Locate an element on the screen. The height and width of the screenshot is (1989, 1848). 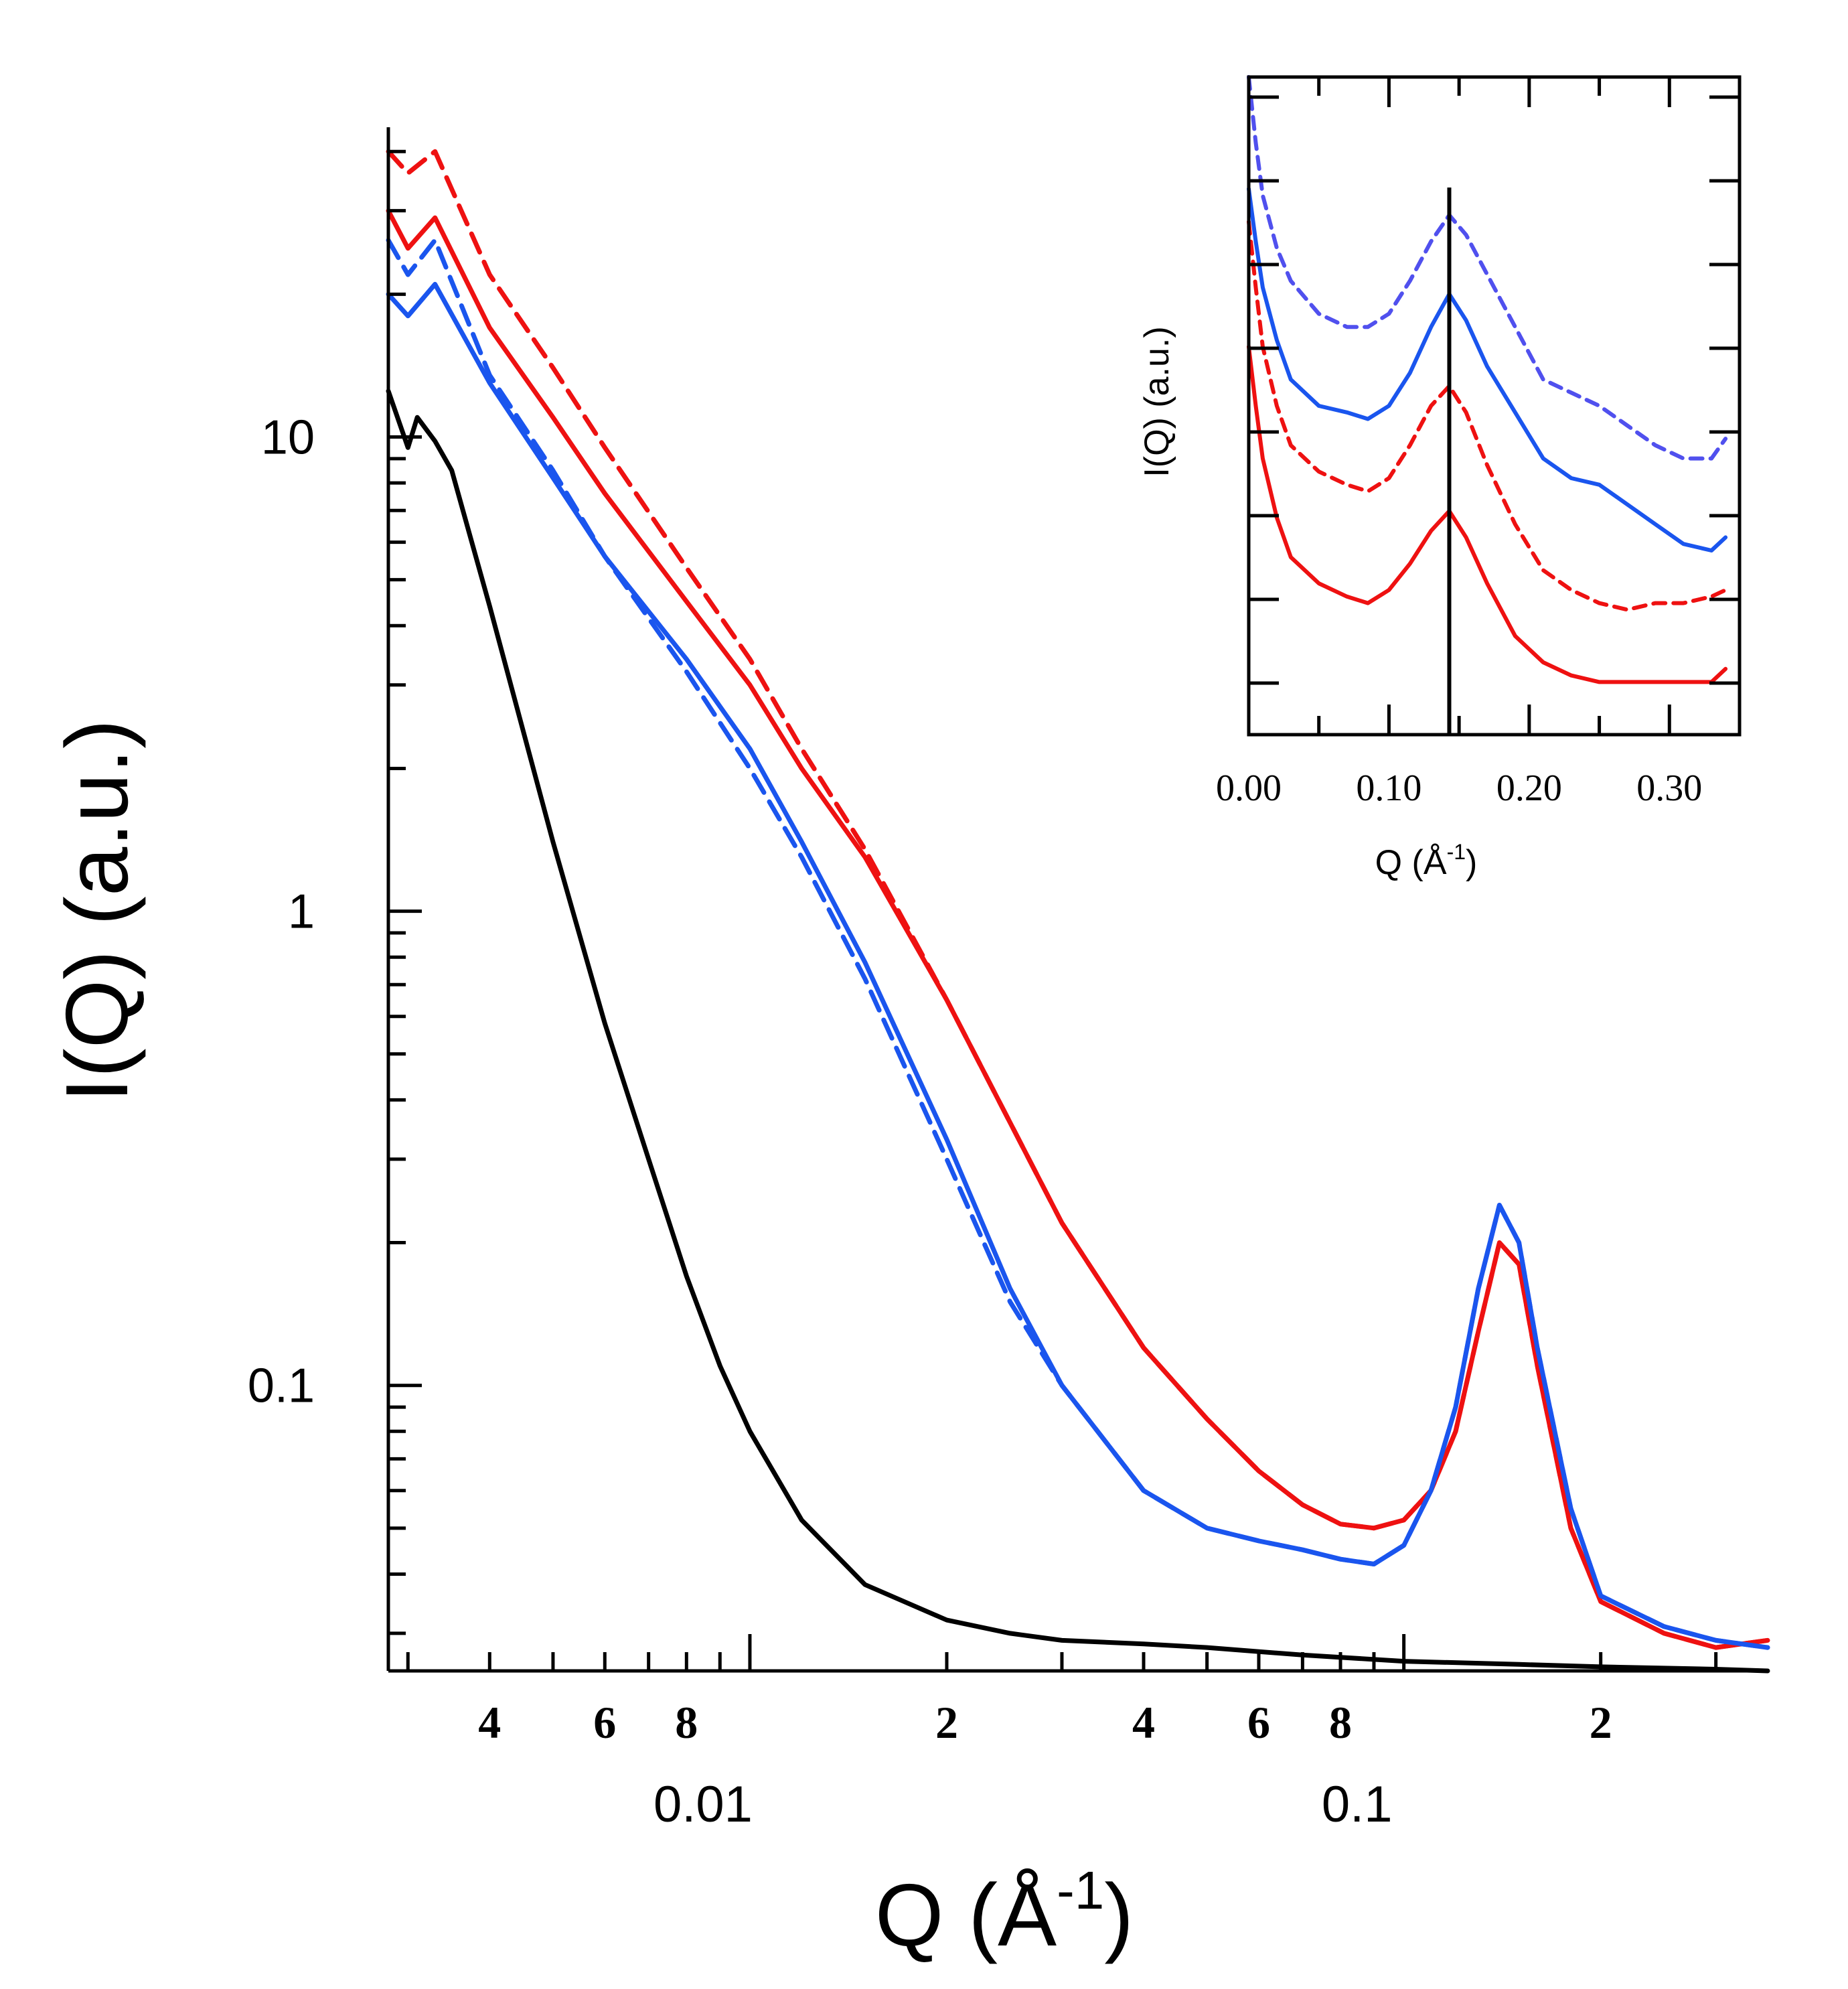
inset-series-red-dashed-offset- is located at coordinates (1487, 416).